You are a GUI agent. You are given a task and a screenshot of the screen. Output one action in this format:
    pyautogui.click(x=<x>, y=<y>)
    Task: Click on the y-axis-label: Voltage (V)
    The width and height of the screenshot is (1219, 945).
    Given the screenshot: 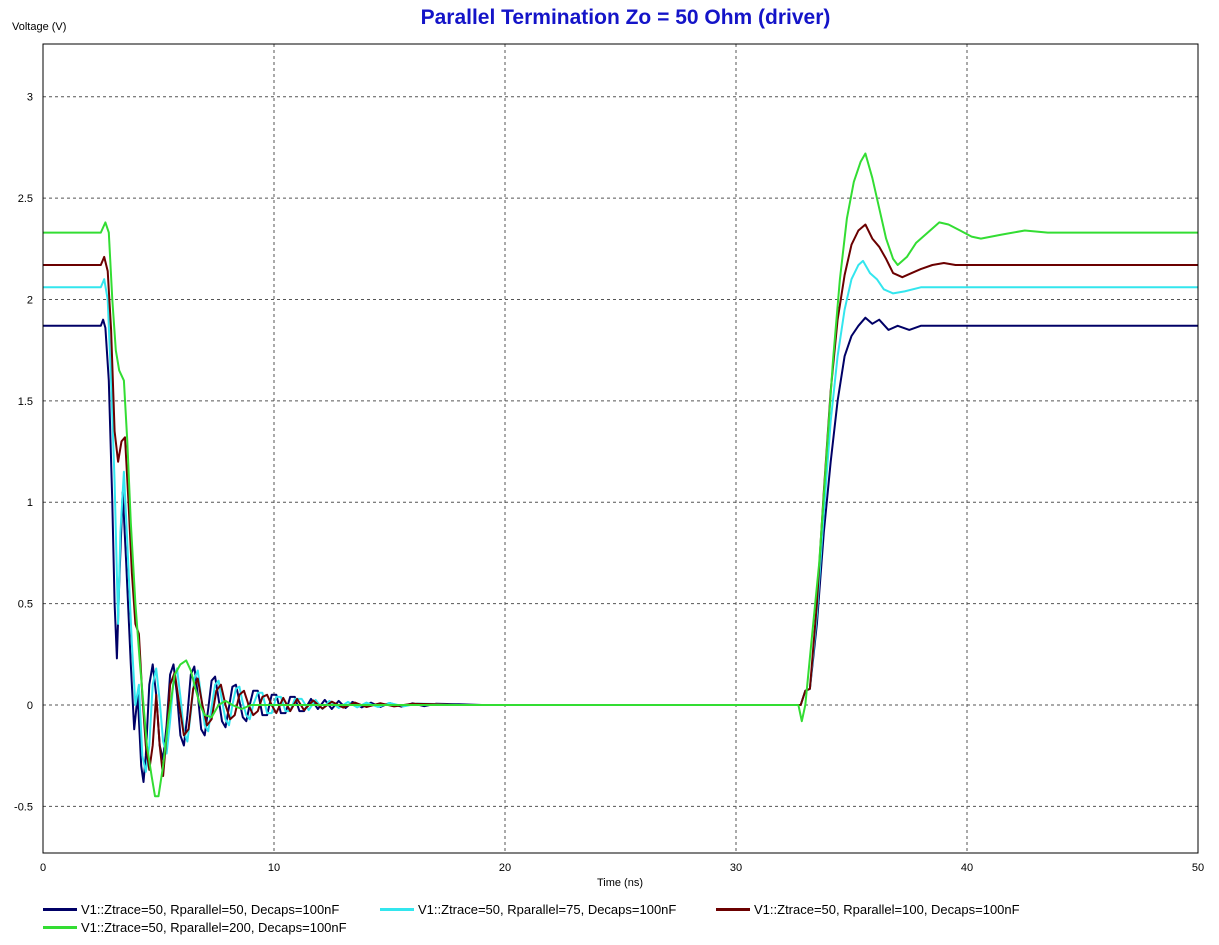 What is the action you would take?
    pyautogui.click(x=39, y=27)
    